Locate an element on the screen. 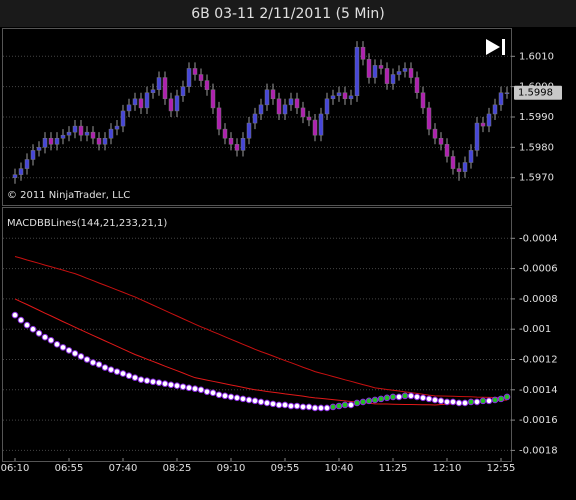  x-tick-label: 06:55 is located at coordinates (69, 468).